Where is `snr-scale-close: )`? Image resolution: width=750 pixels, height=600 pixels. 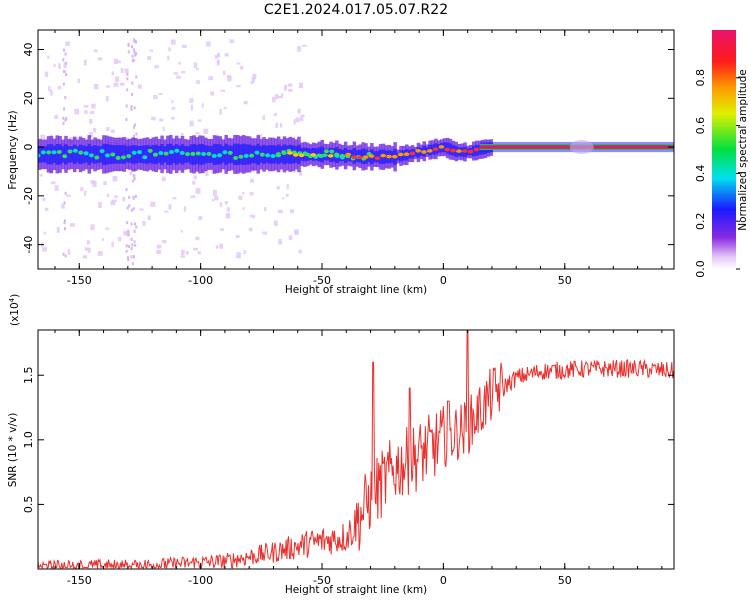 snr-scale-close: ) is located at coordinates (15, 296).